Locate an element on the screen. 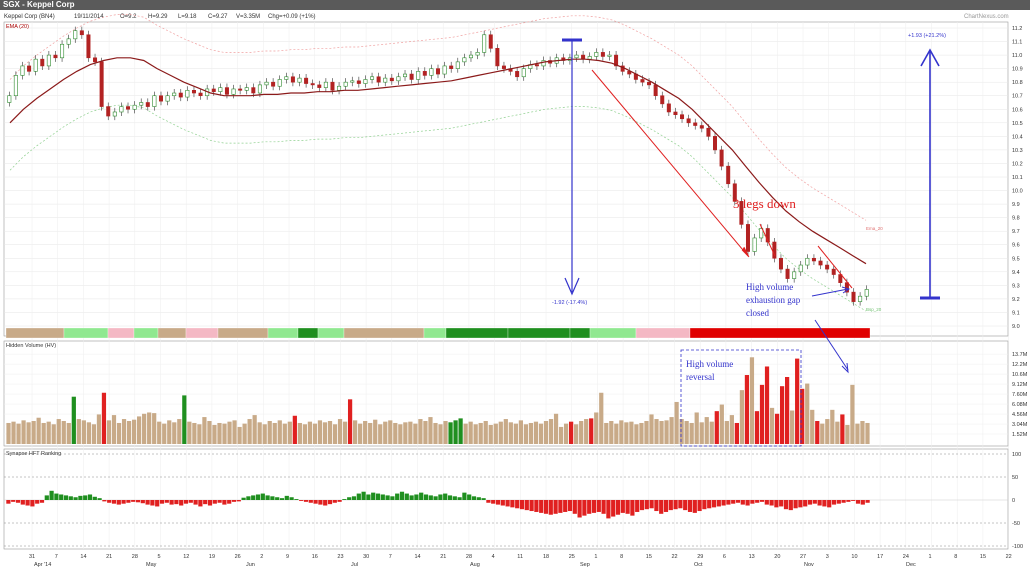  date-tick-label: 25 is located at coordinates (572, 557).